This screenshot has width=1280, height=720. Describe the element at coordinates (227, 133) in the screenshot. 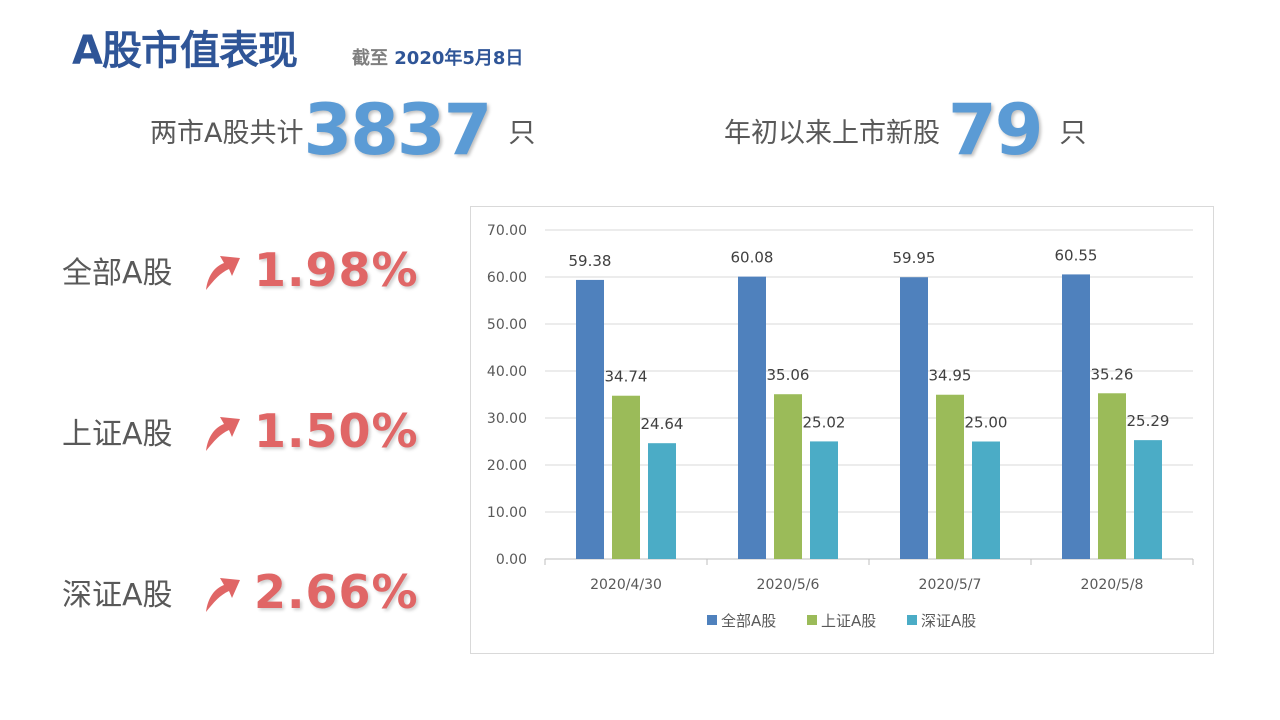

I see `total-stocks-label: 两市A股共计` at that location.